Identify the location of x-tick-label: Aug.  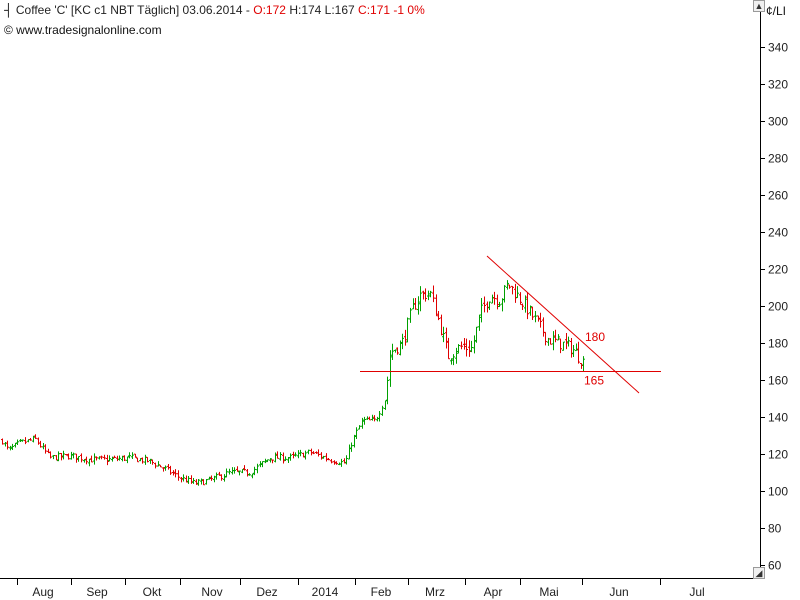
(42, 592).